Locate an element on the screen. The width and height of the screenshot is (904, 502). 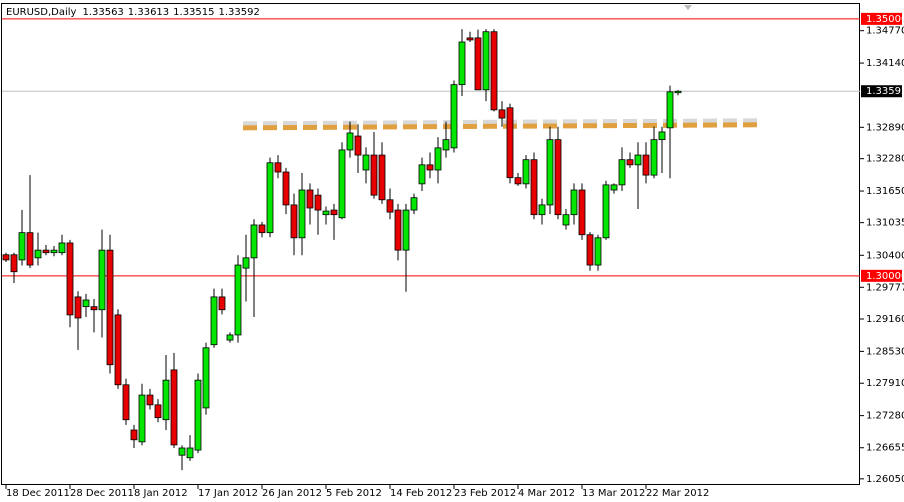
resistance-line is located at coordinates (501, 126).